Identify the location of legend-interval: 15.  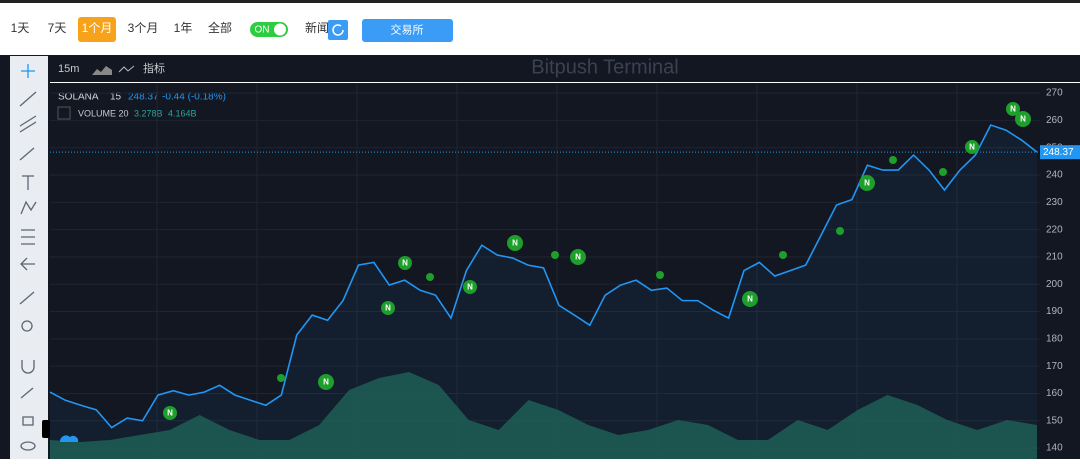
(116, 97).